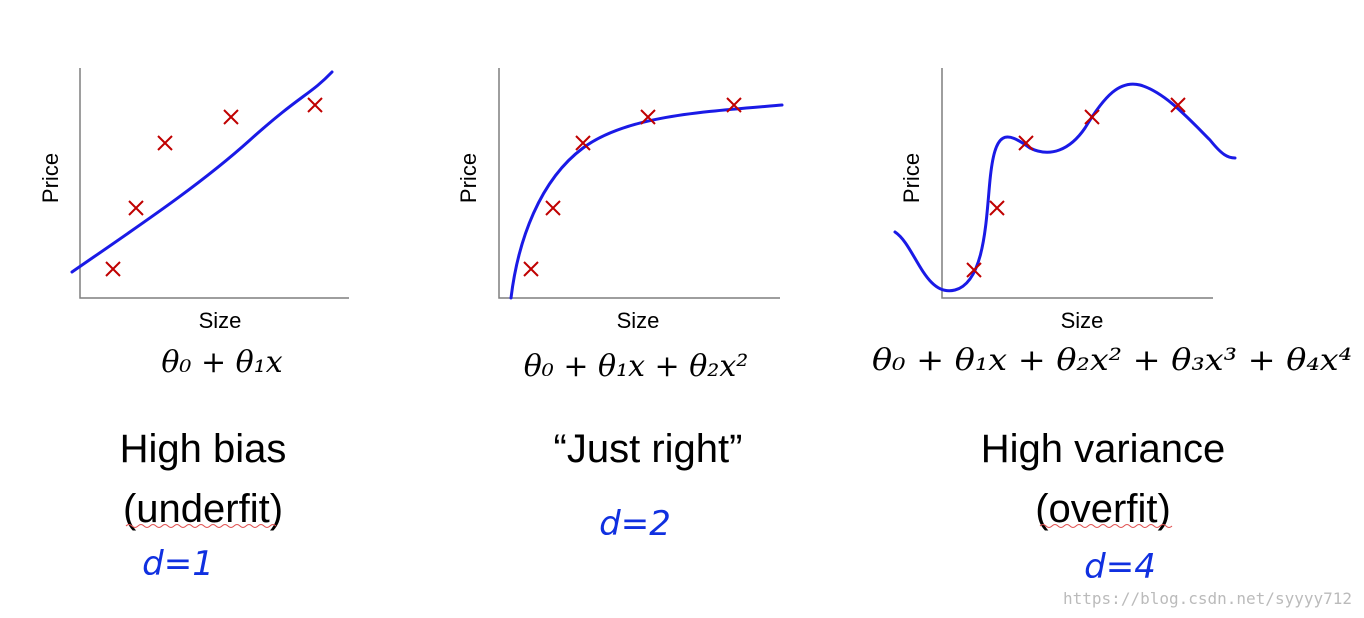  I want to click on handwritten-note: d=4, so click(1120, 567).